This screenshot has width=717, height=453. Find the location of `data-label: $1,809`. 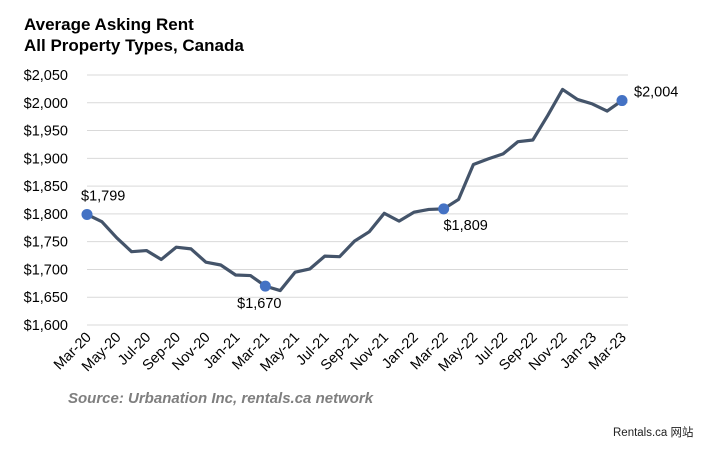

data-label: $1,809 is located at coordinates (465, 226).